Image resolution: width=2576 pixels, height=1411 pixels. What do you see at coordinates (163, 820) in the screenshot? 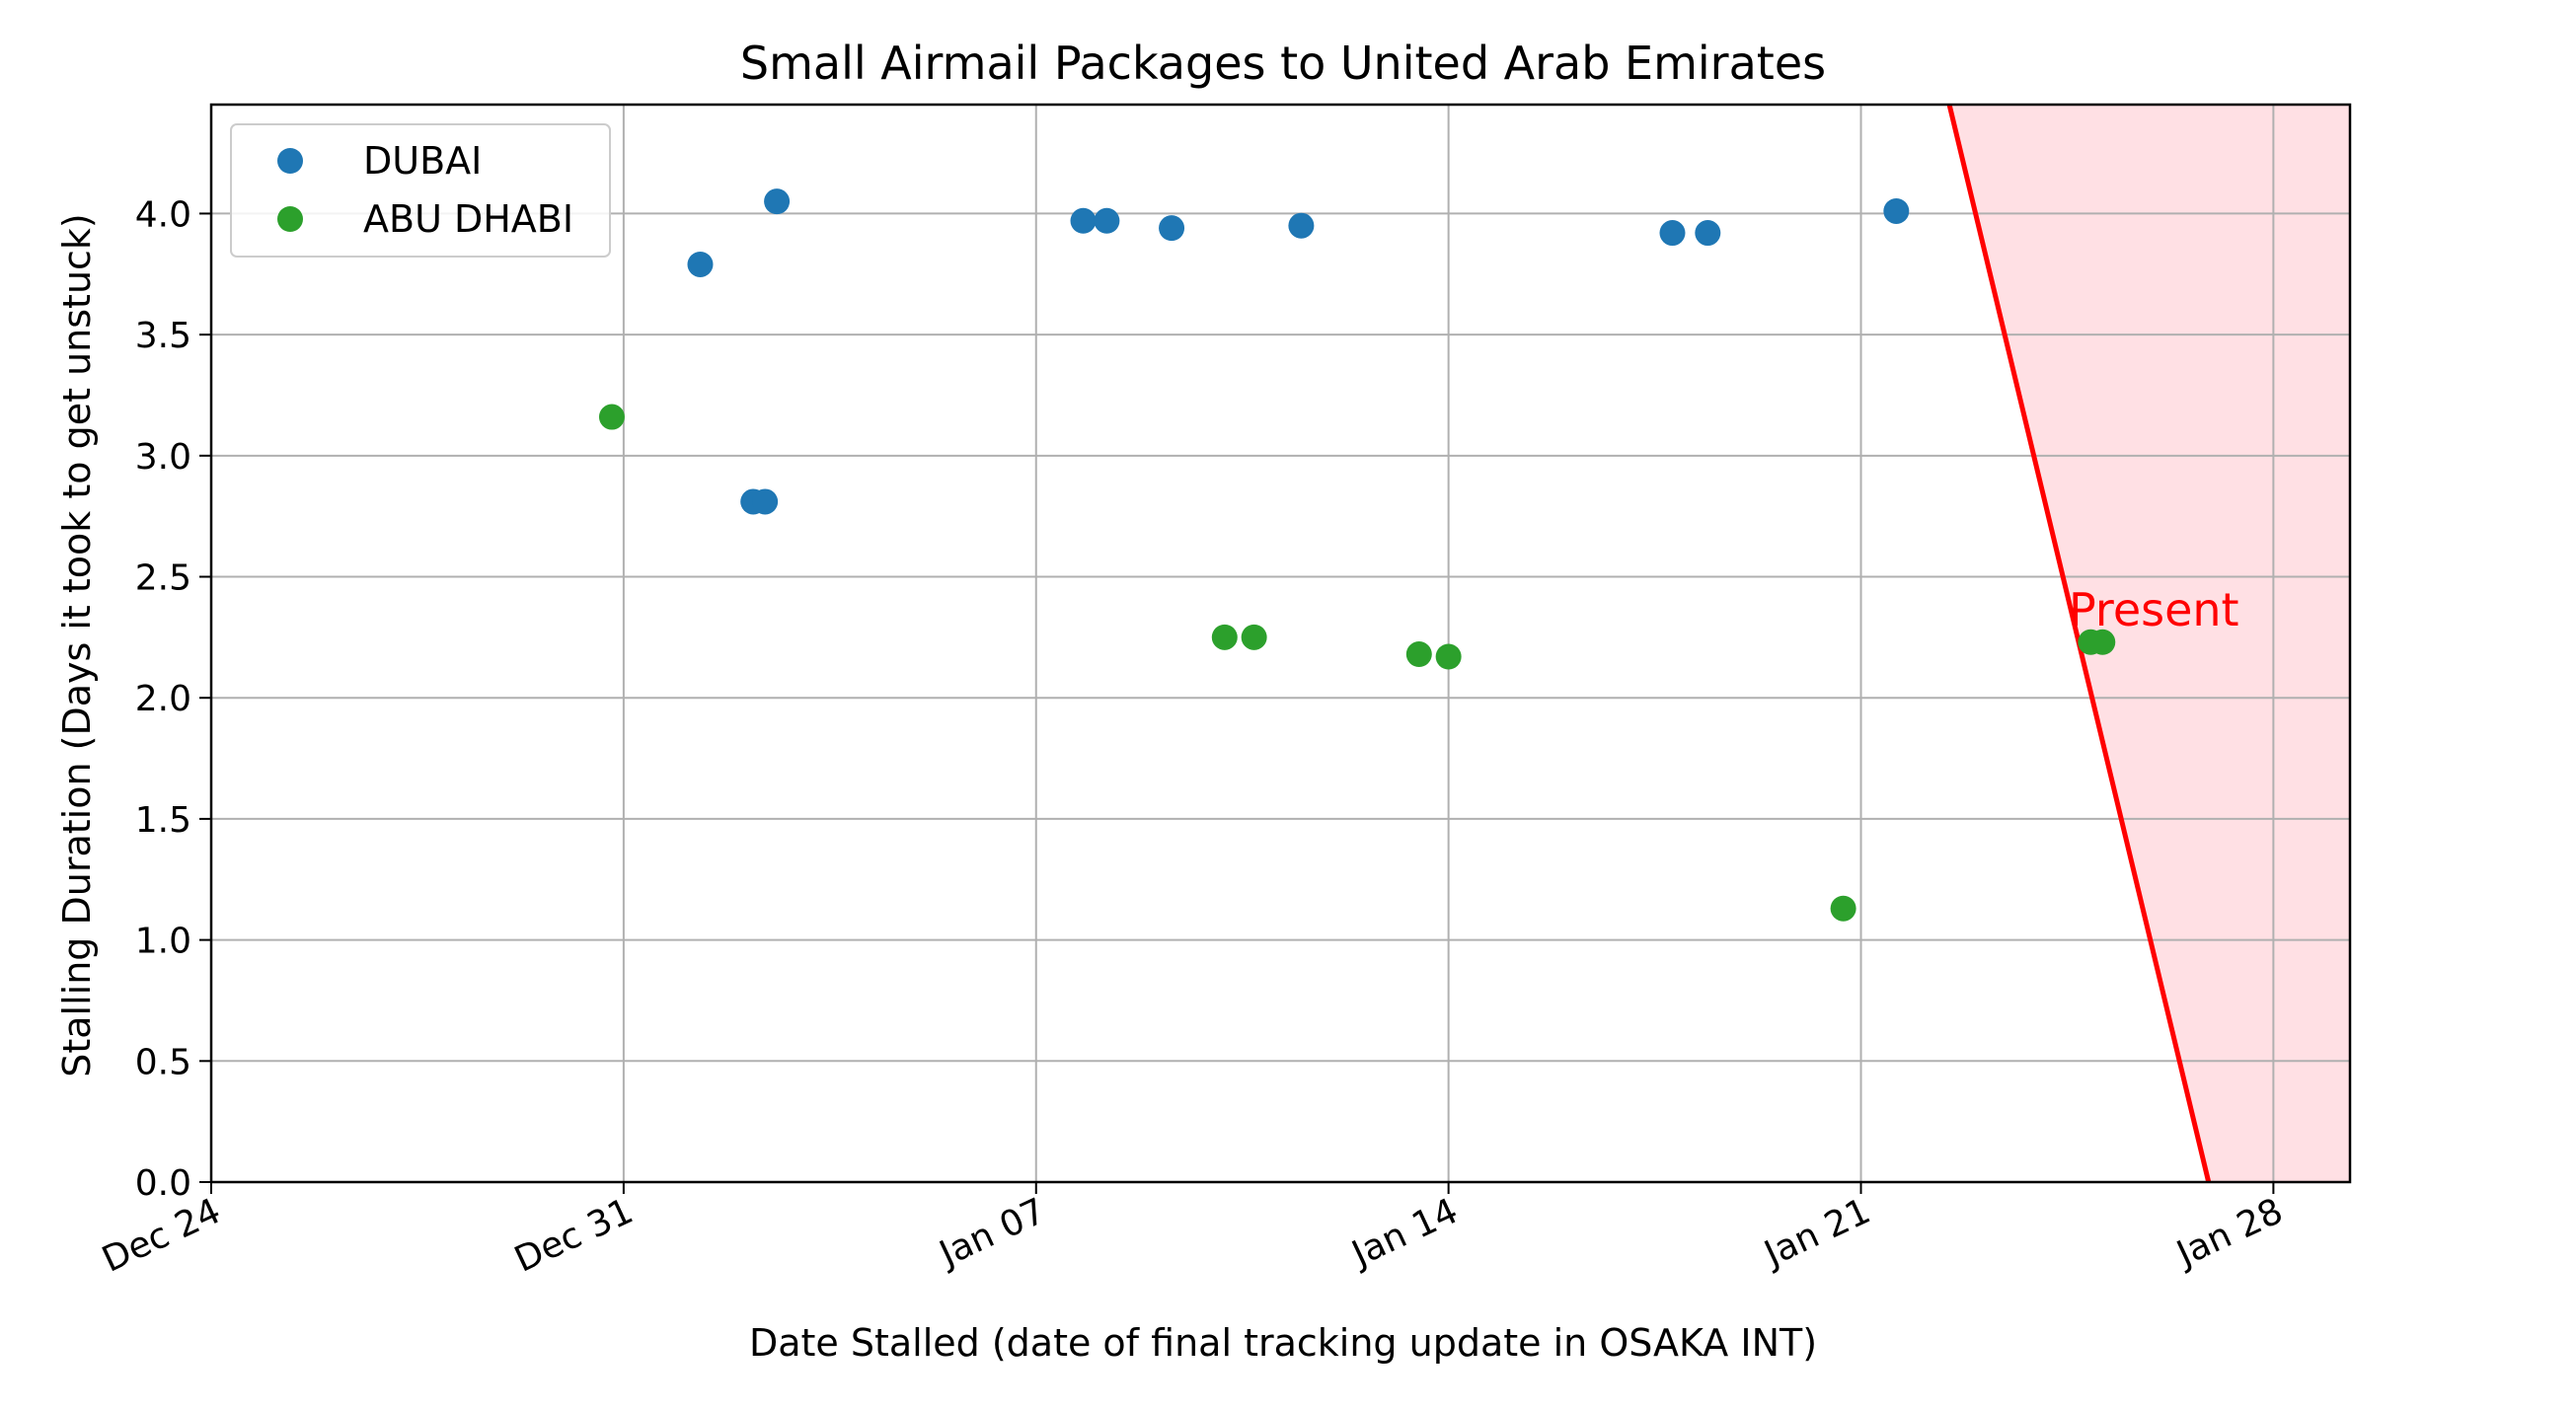
I see `y-tick-label: 1.5` at bounding box center [163, 820].